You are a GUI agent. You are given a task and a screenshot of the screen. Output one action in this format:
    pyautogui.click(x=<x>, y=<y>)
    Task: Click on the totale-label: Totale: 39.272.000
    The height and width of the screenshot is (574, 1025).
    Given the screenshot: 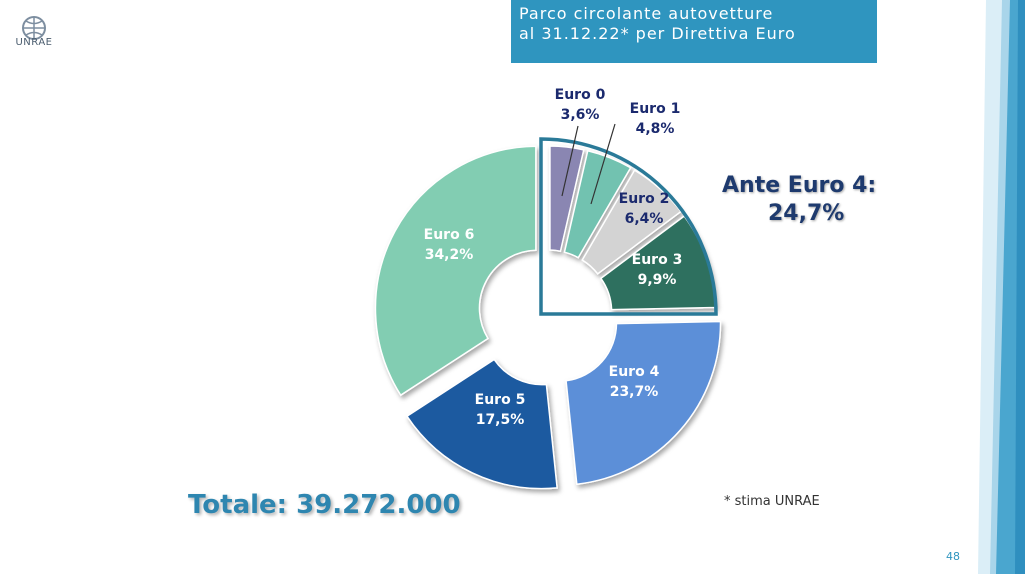 What is the action you would take?
    pyautogui.click(x=324, y=505)
    